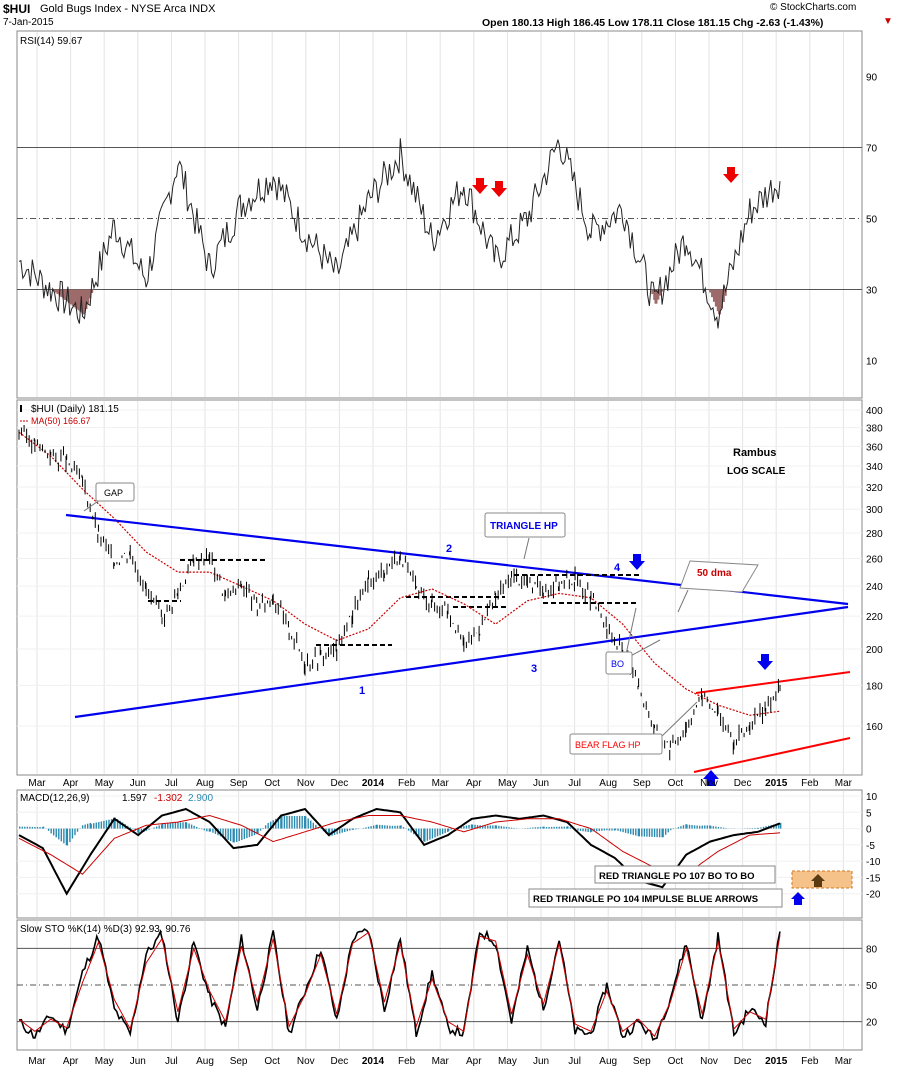  Describe the element at coordinates (810, 783) in the screenshot. I see `x-axis-label: Feb` at that location.